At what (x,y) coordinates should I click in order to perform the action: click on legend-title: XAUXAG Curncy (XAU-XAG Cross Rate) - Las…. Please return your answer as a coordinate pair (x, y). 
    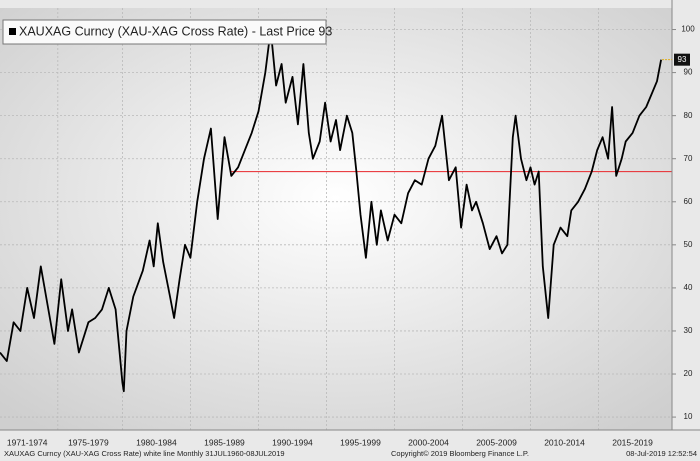
    Looking at the image, I should click on (175, 31).